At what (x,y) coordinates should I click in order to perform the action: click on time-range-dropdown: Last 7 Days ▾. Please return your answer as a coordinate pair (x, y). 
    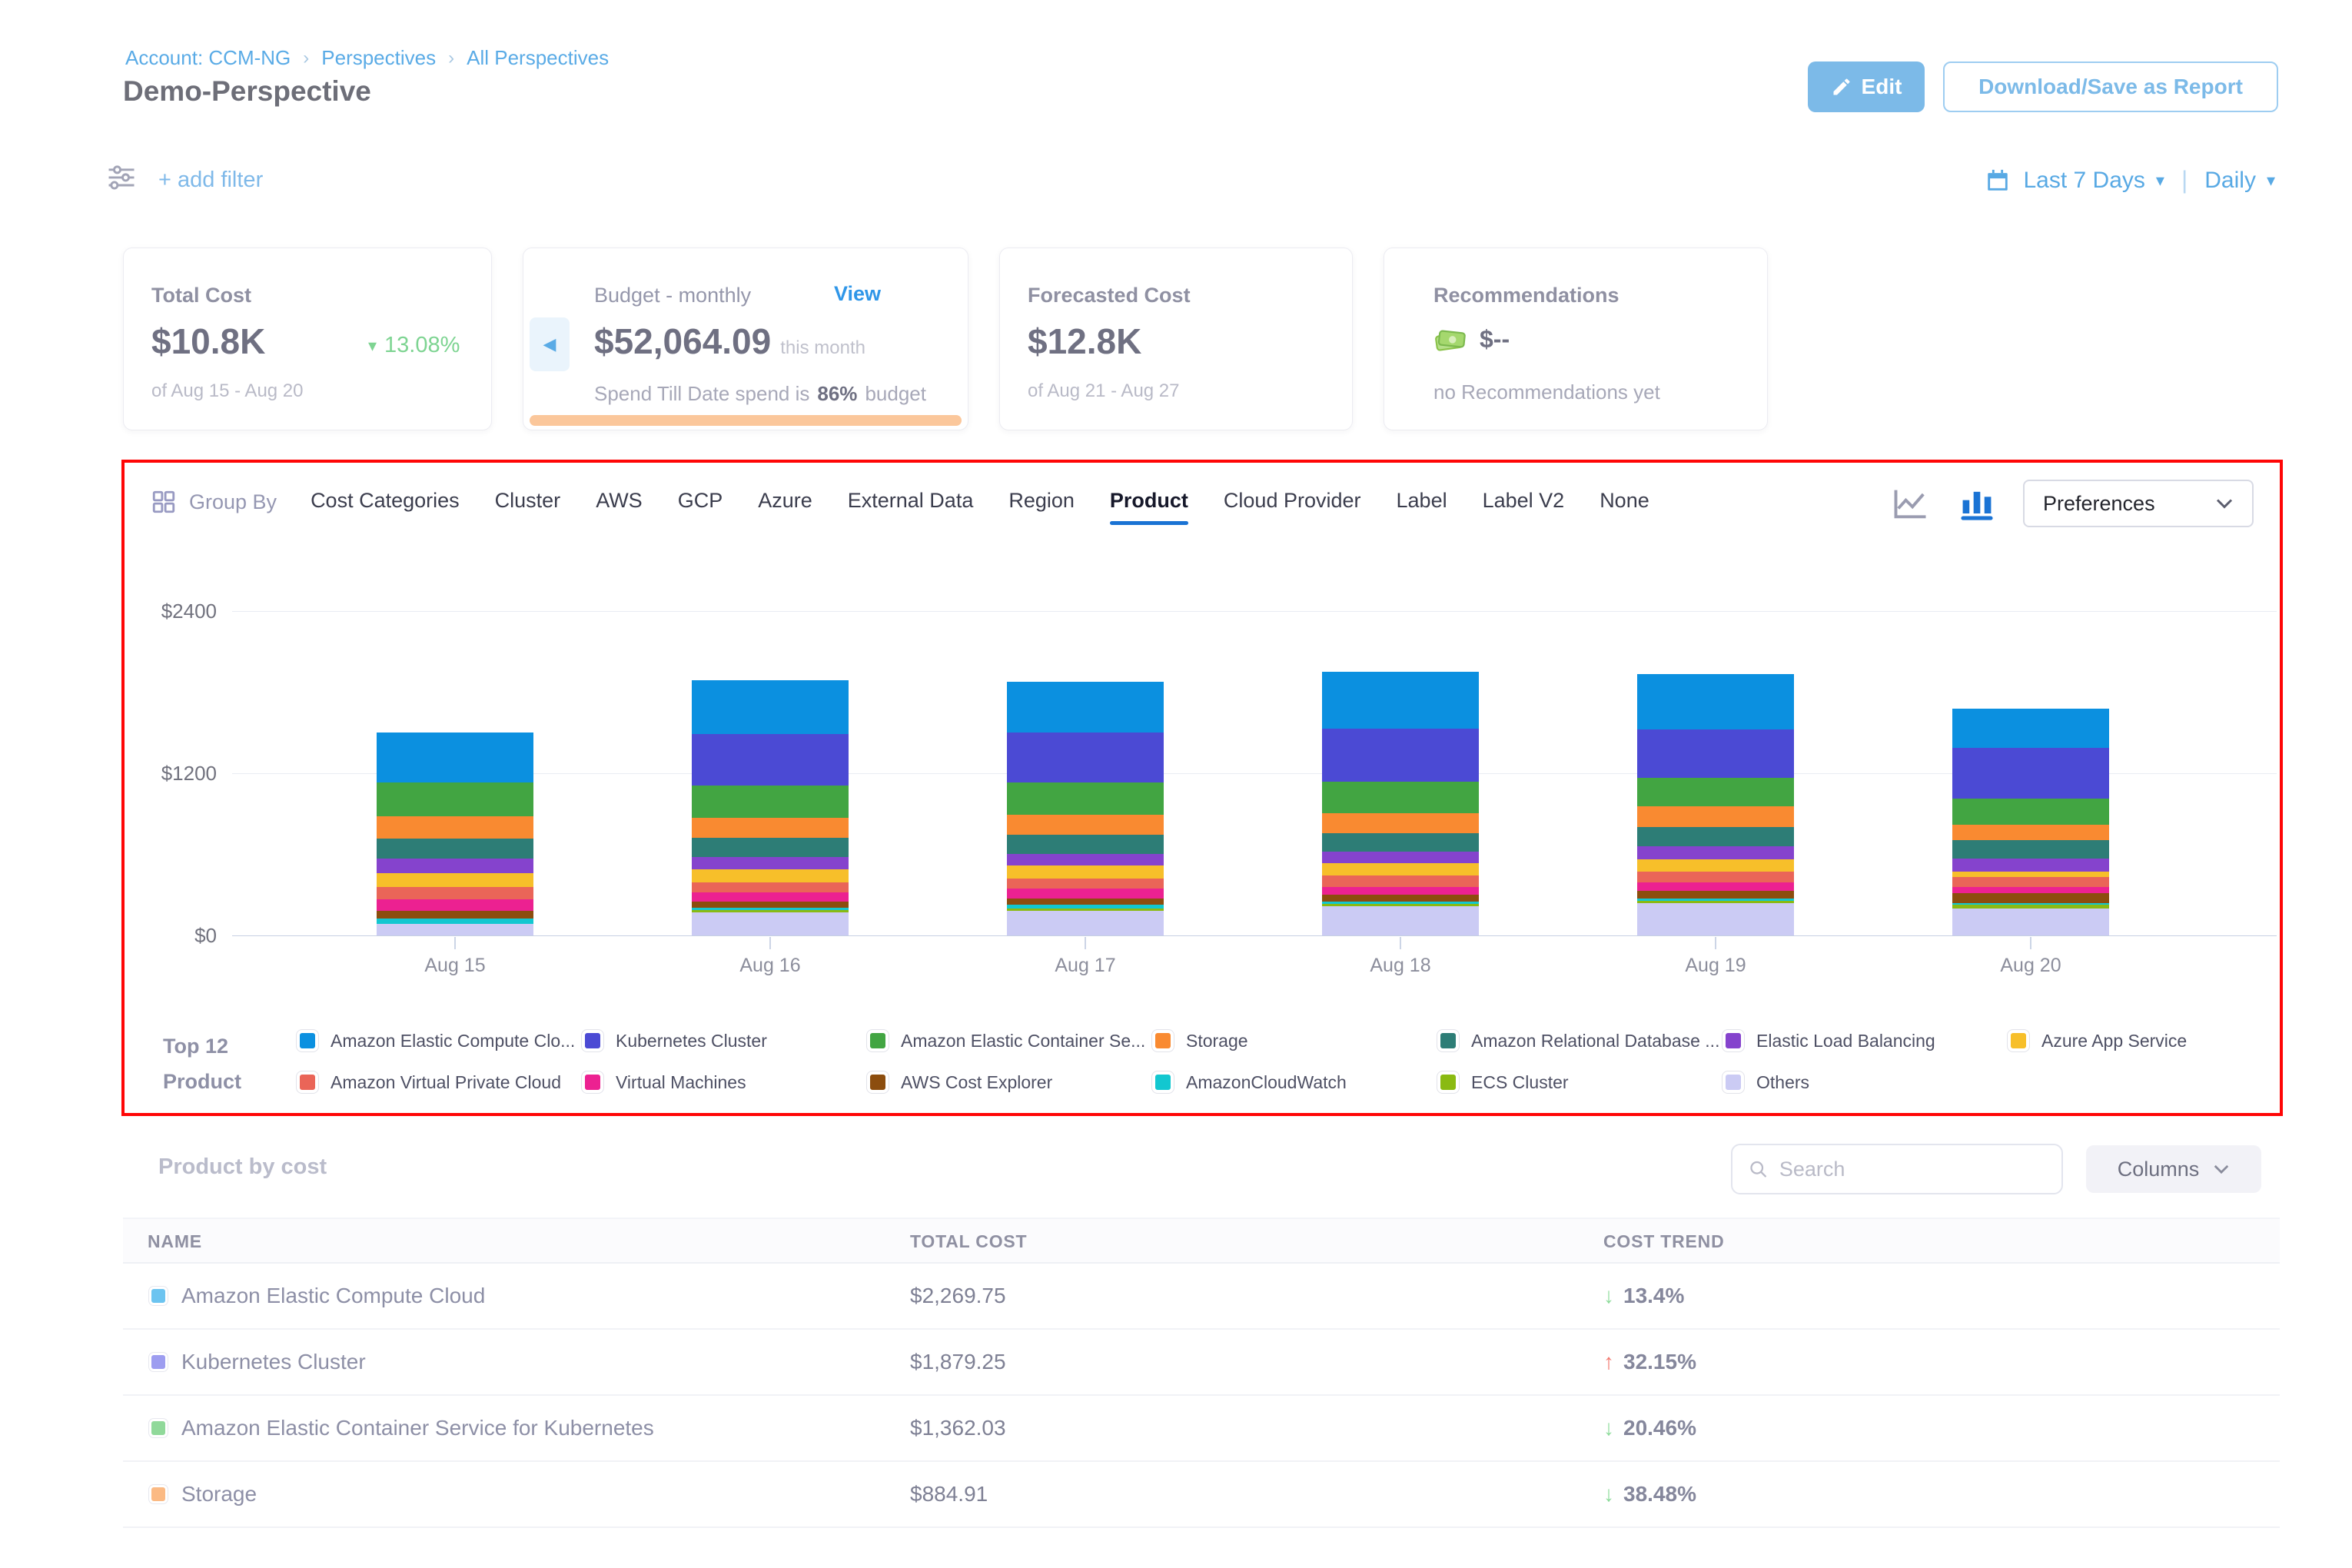
    Looking at the image, I should click on (2093, 181).